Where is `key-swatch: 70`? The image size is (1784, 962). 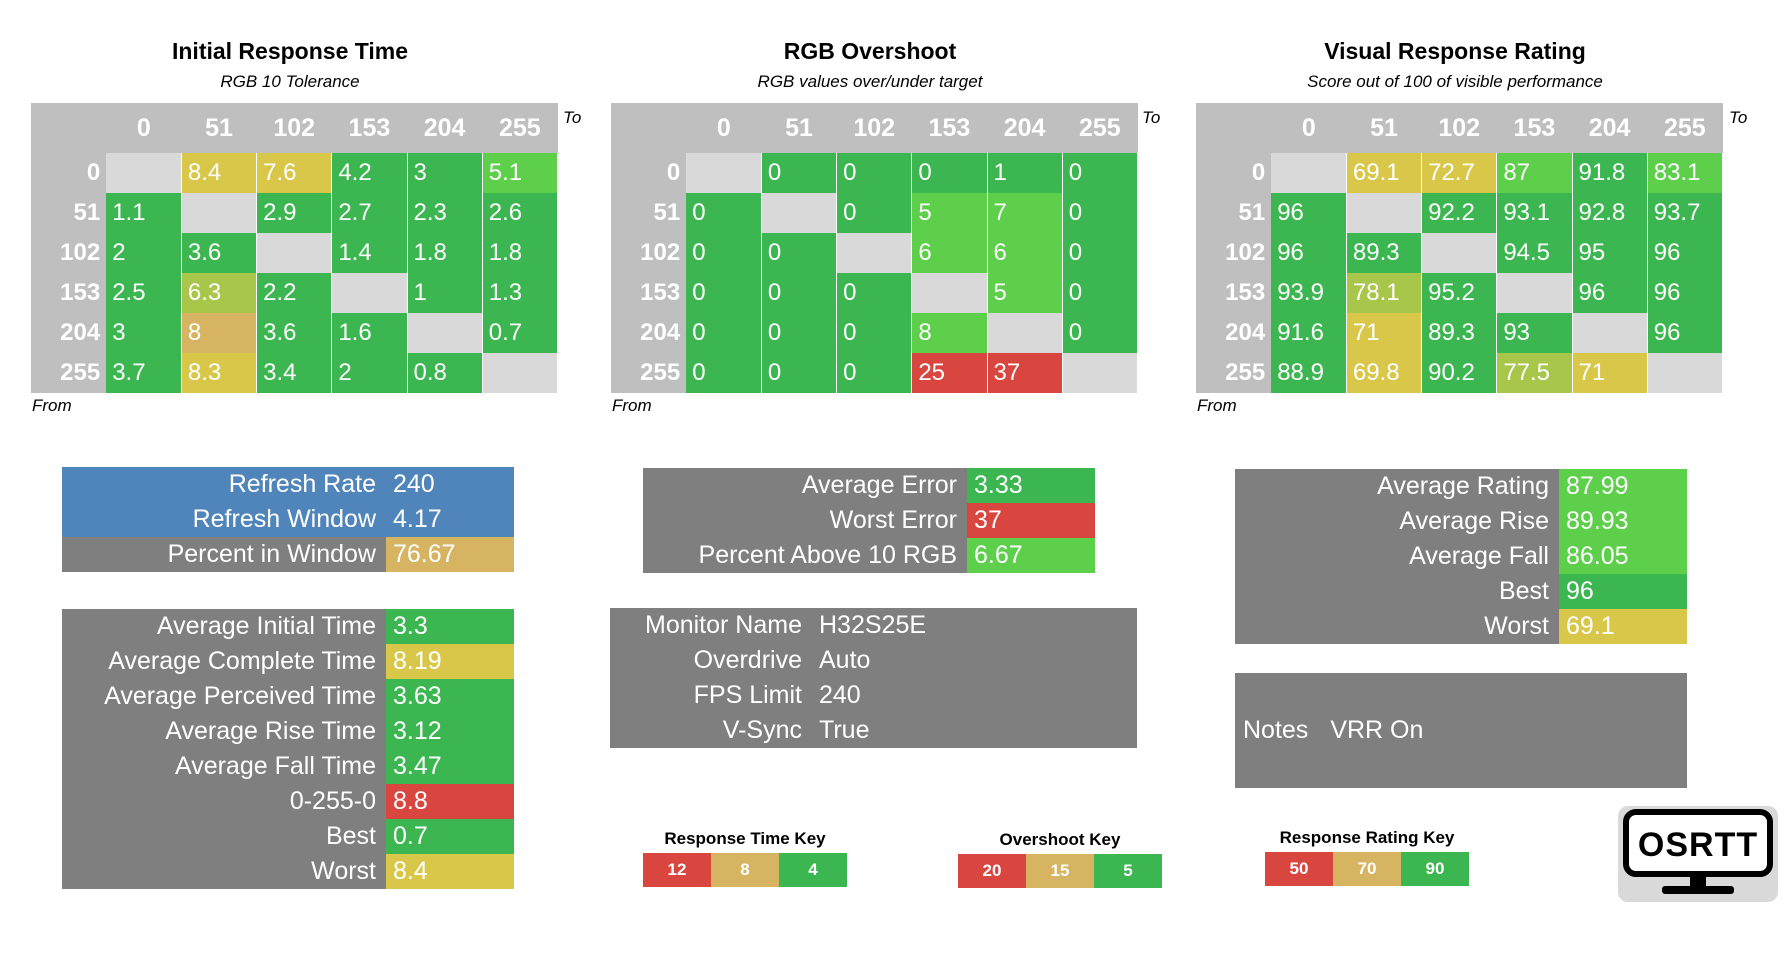 key-swatch: 70 is located at coordinates (1367, 869).